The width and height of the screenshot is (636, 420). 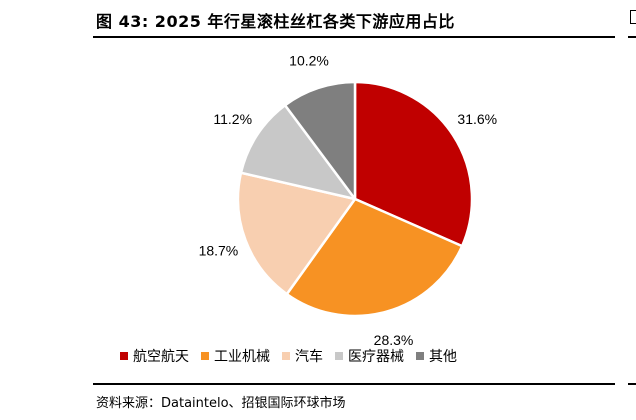 I want to click on adjacent-figure-edge-icon, so click(x=633, y=17).